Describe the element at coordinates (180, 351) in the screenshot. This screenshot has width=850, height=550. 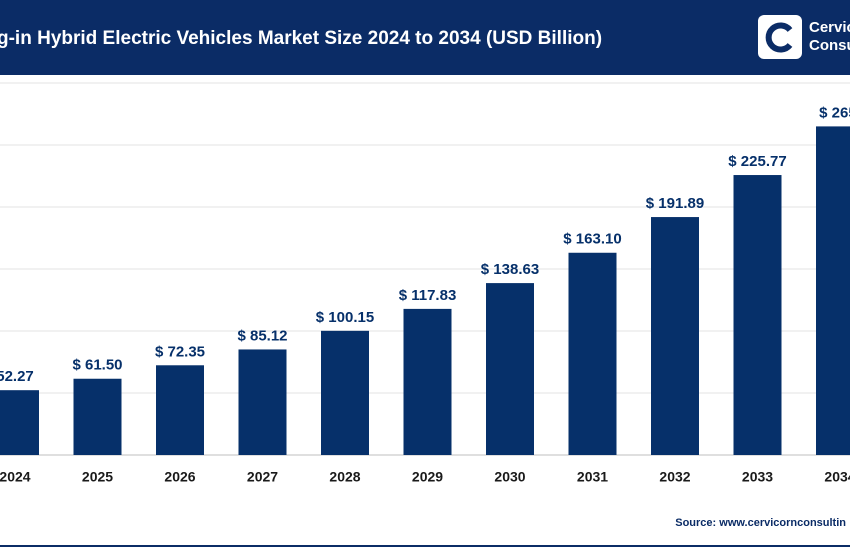
I see `value-label: $ 72.35` at that location.